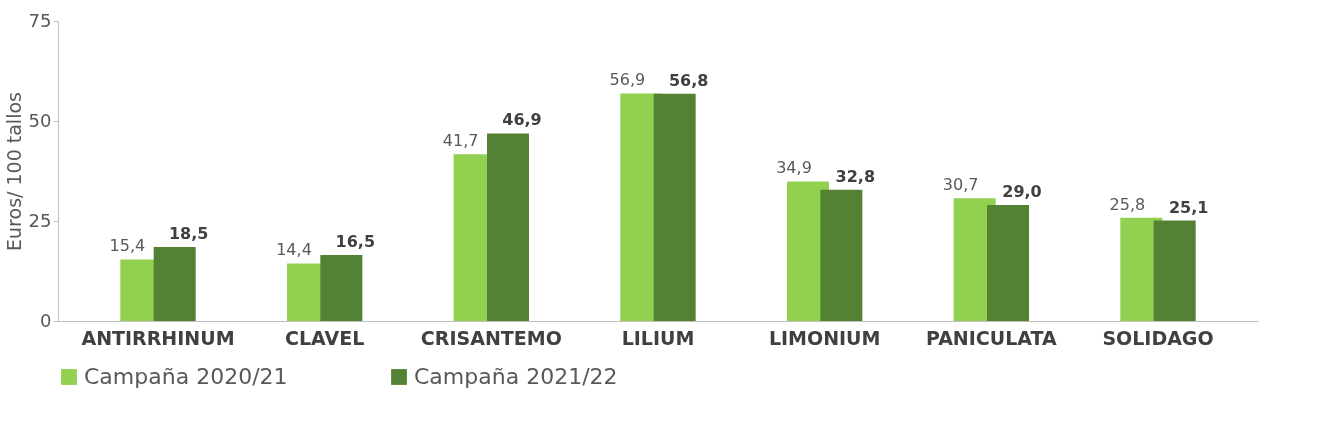 This screenshot has width=1326, height=423. What do you see at coordinates (1022, 191) in the screenshot?
I see `data-label: 29,0` at bounding box center [1022, 191].